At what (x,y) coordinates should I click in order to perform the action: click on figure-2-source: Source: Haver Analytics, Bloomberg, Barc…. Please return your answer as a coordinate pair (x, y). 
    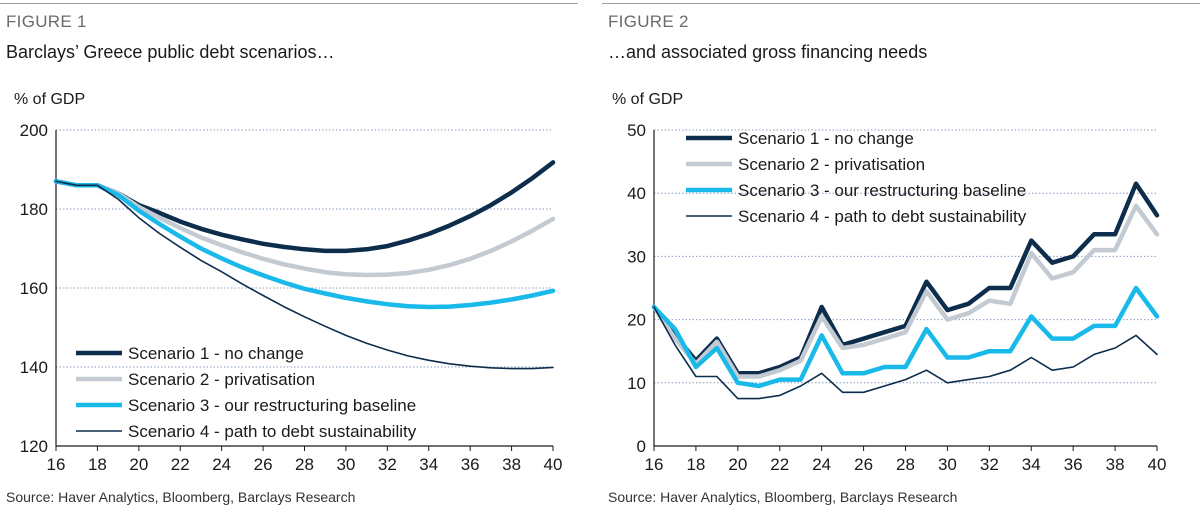
    Looking at the image, I should click on (783, 497).